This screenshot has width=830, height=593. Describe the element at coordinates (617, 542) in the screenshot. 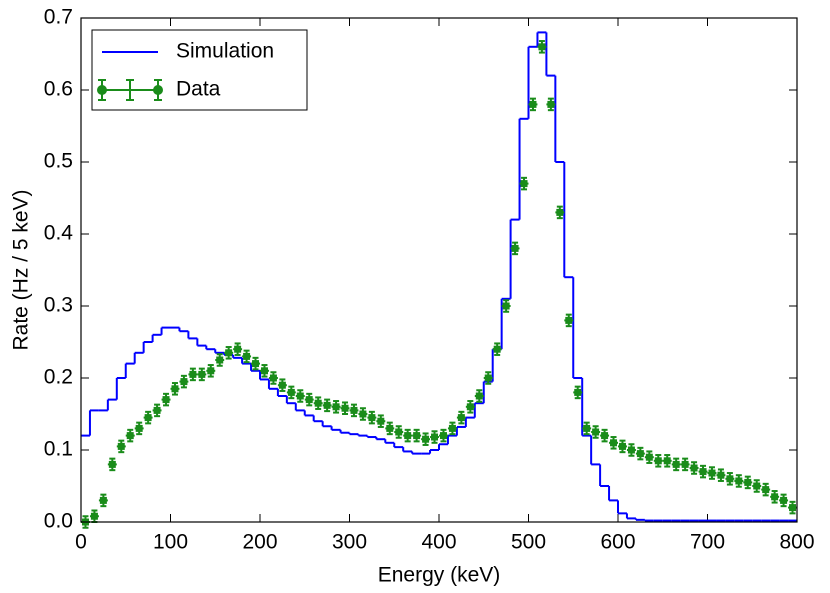

I see `x-tick-label: 600` at that location.